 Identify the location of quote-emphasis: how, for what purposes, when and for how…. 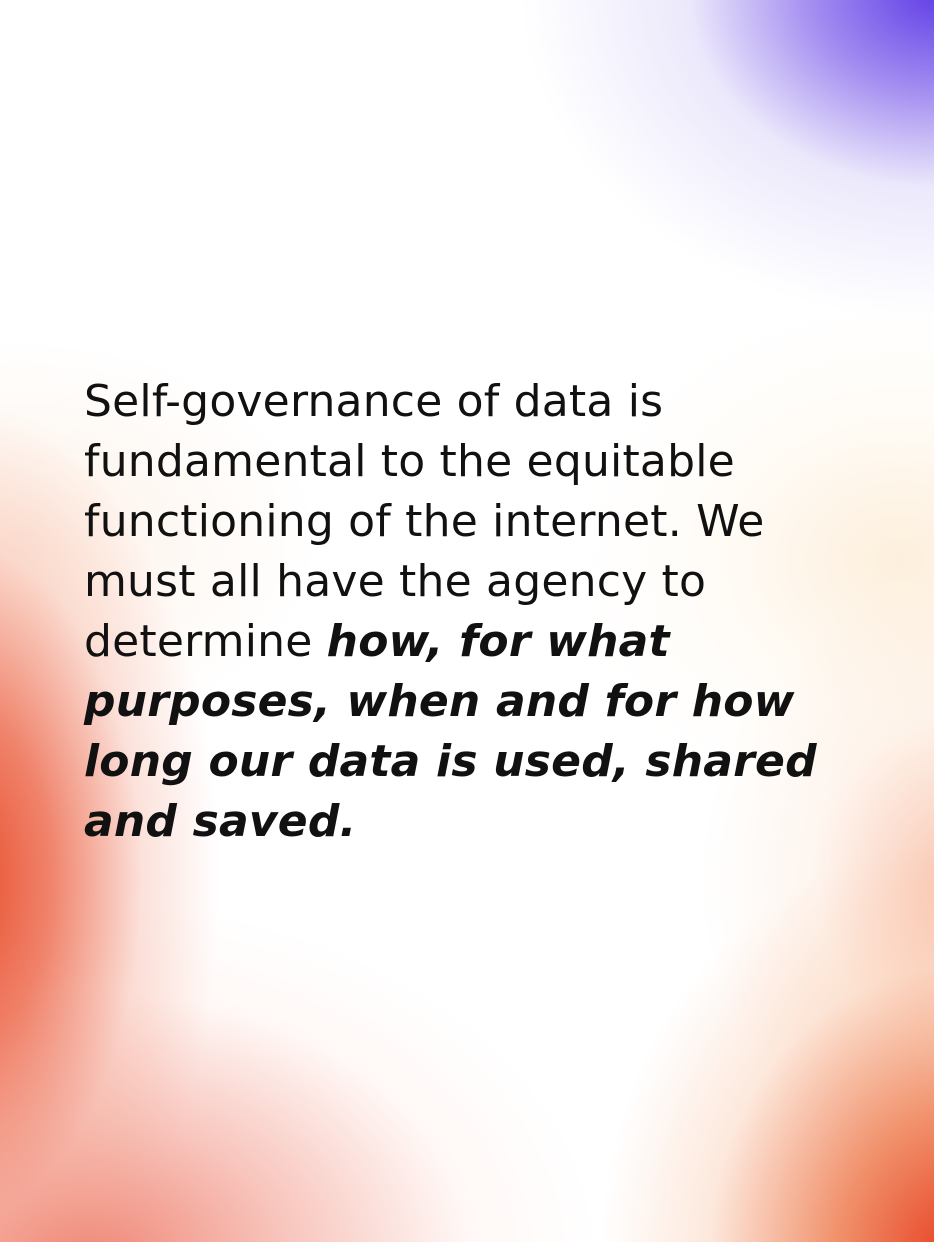
(450, 731).